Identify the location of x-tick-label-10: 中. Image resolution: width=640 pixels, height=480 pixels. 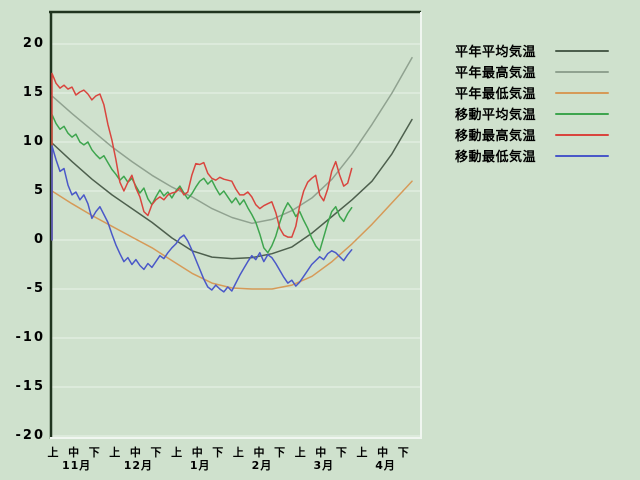
(259, 452).